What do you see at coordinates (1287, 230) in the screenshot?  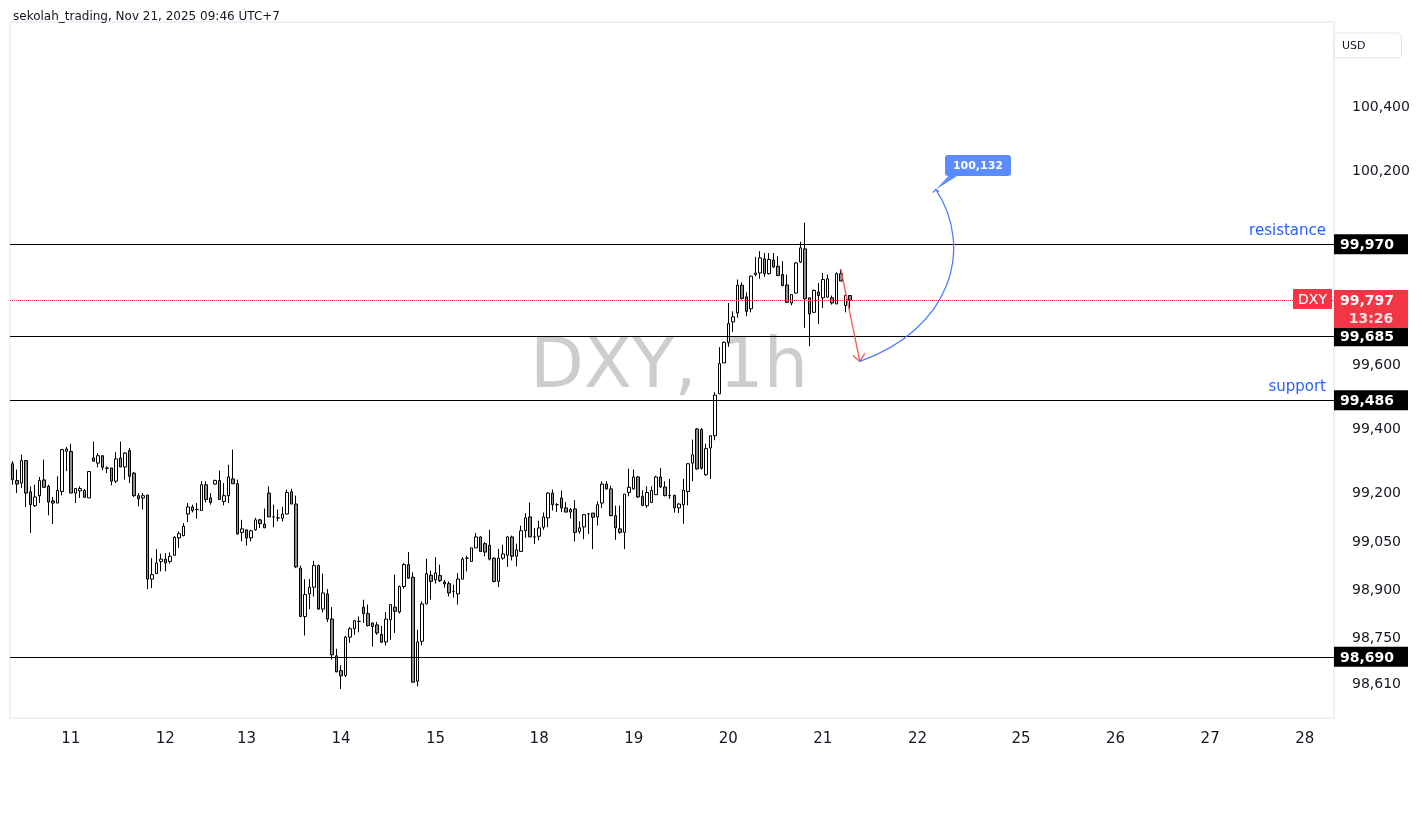 I see `annotation: resistance` at bounding box center [1287, 230].